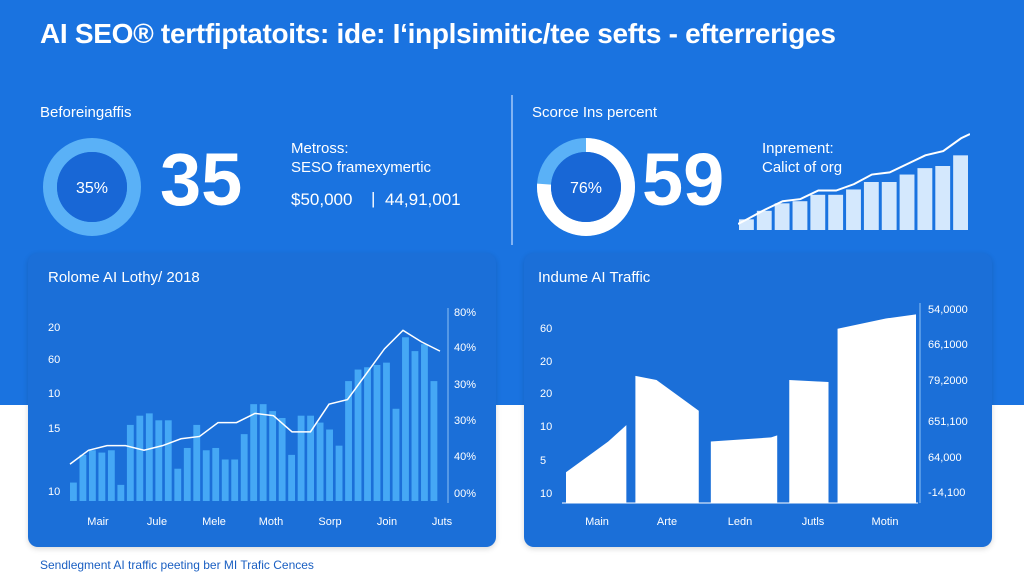 The height and width of the screenshot is (585, 1024). Describe the element at coordinates (948, 345) in the screenshot. I see `traffic-right-tick: 66,1000` at that location.